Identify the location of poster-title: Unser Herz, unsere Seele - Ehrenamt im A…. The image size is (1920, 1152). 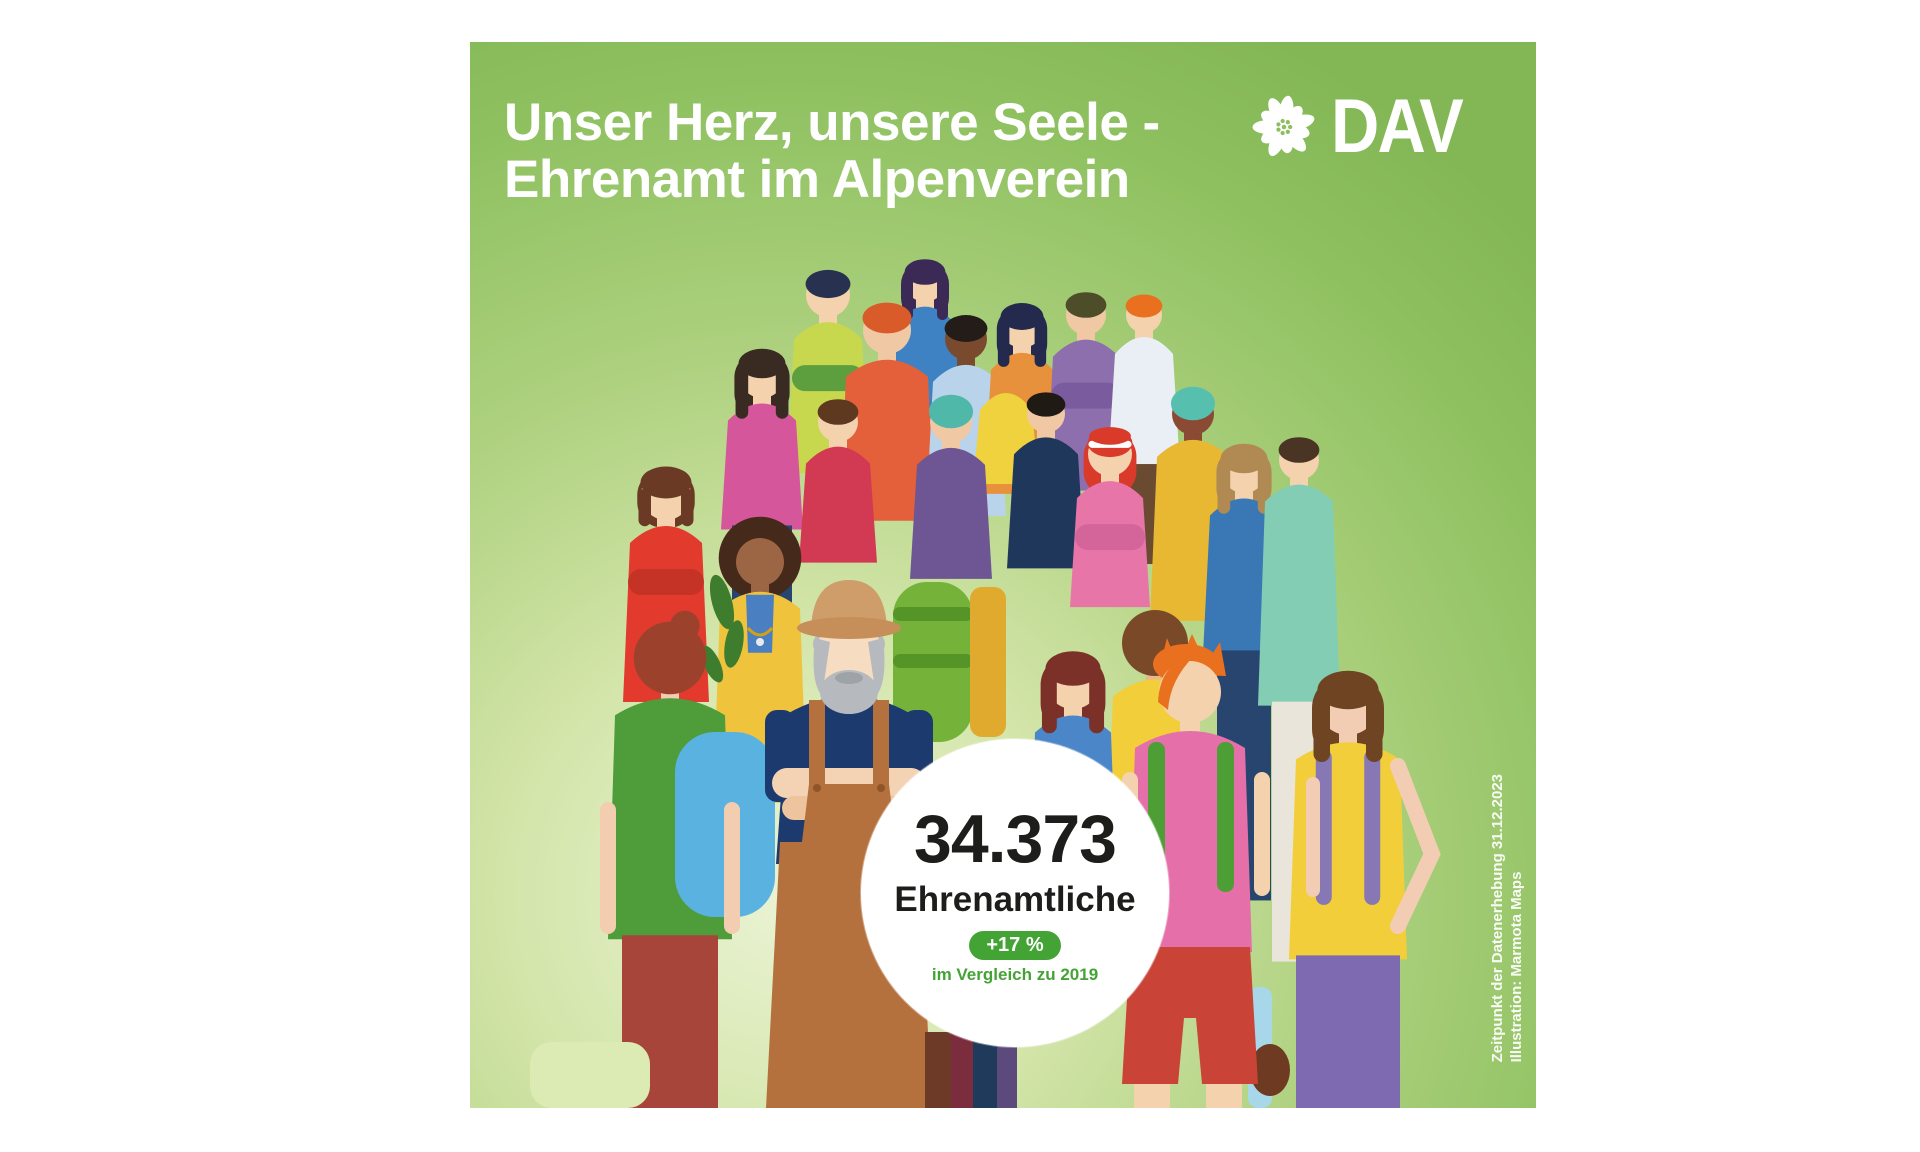
(832, 151).